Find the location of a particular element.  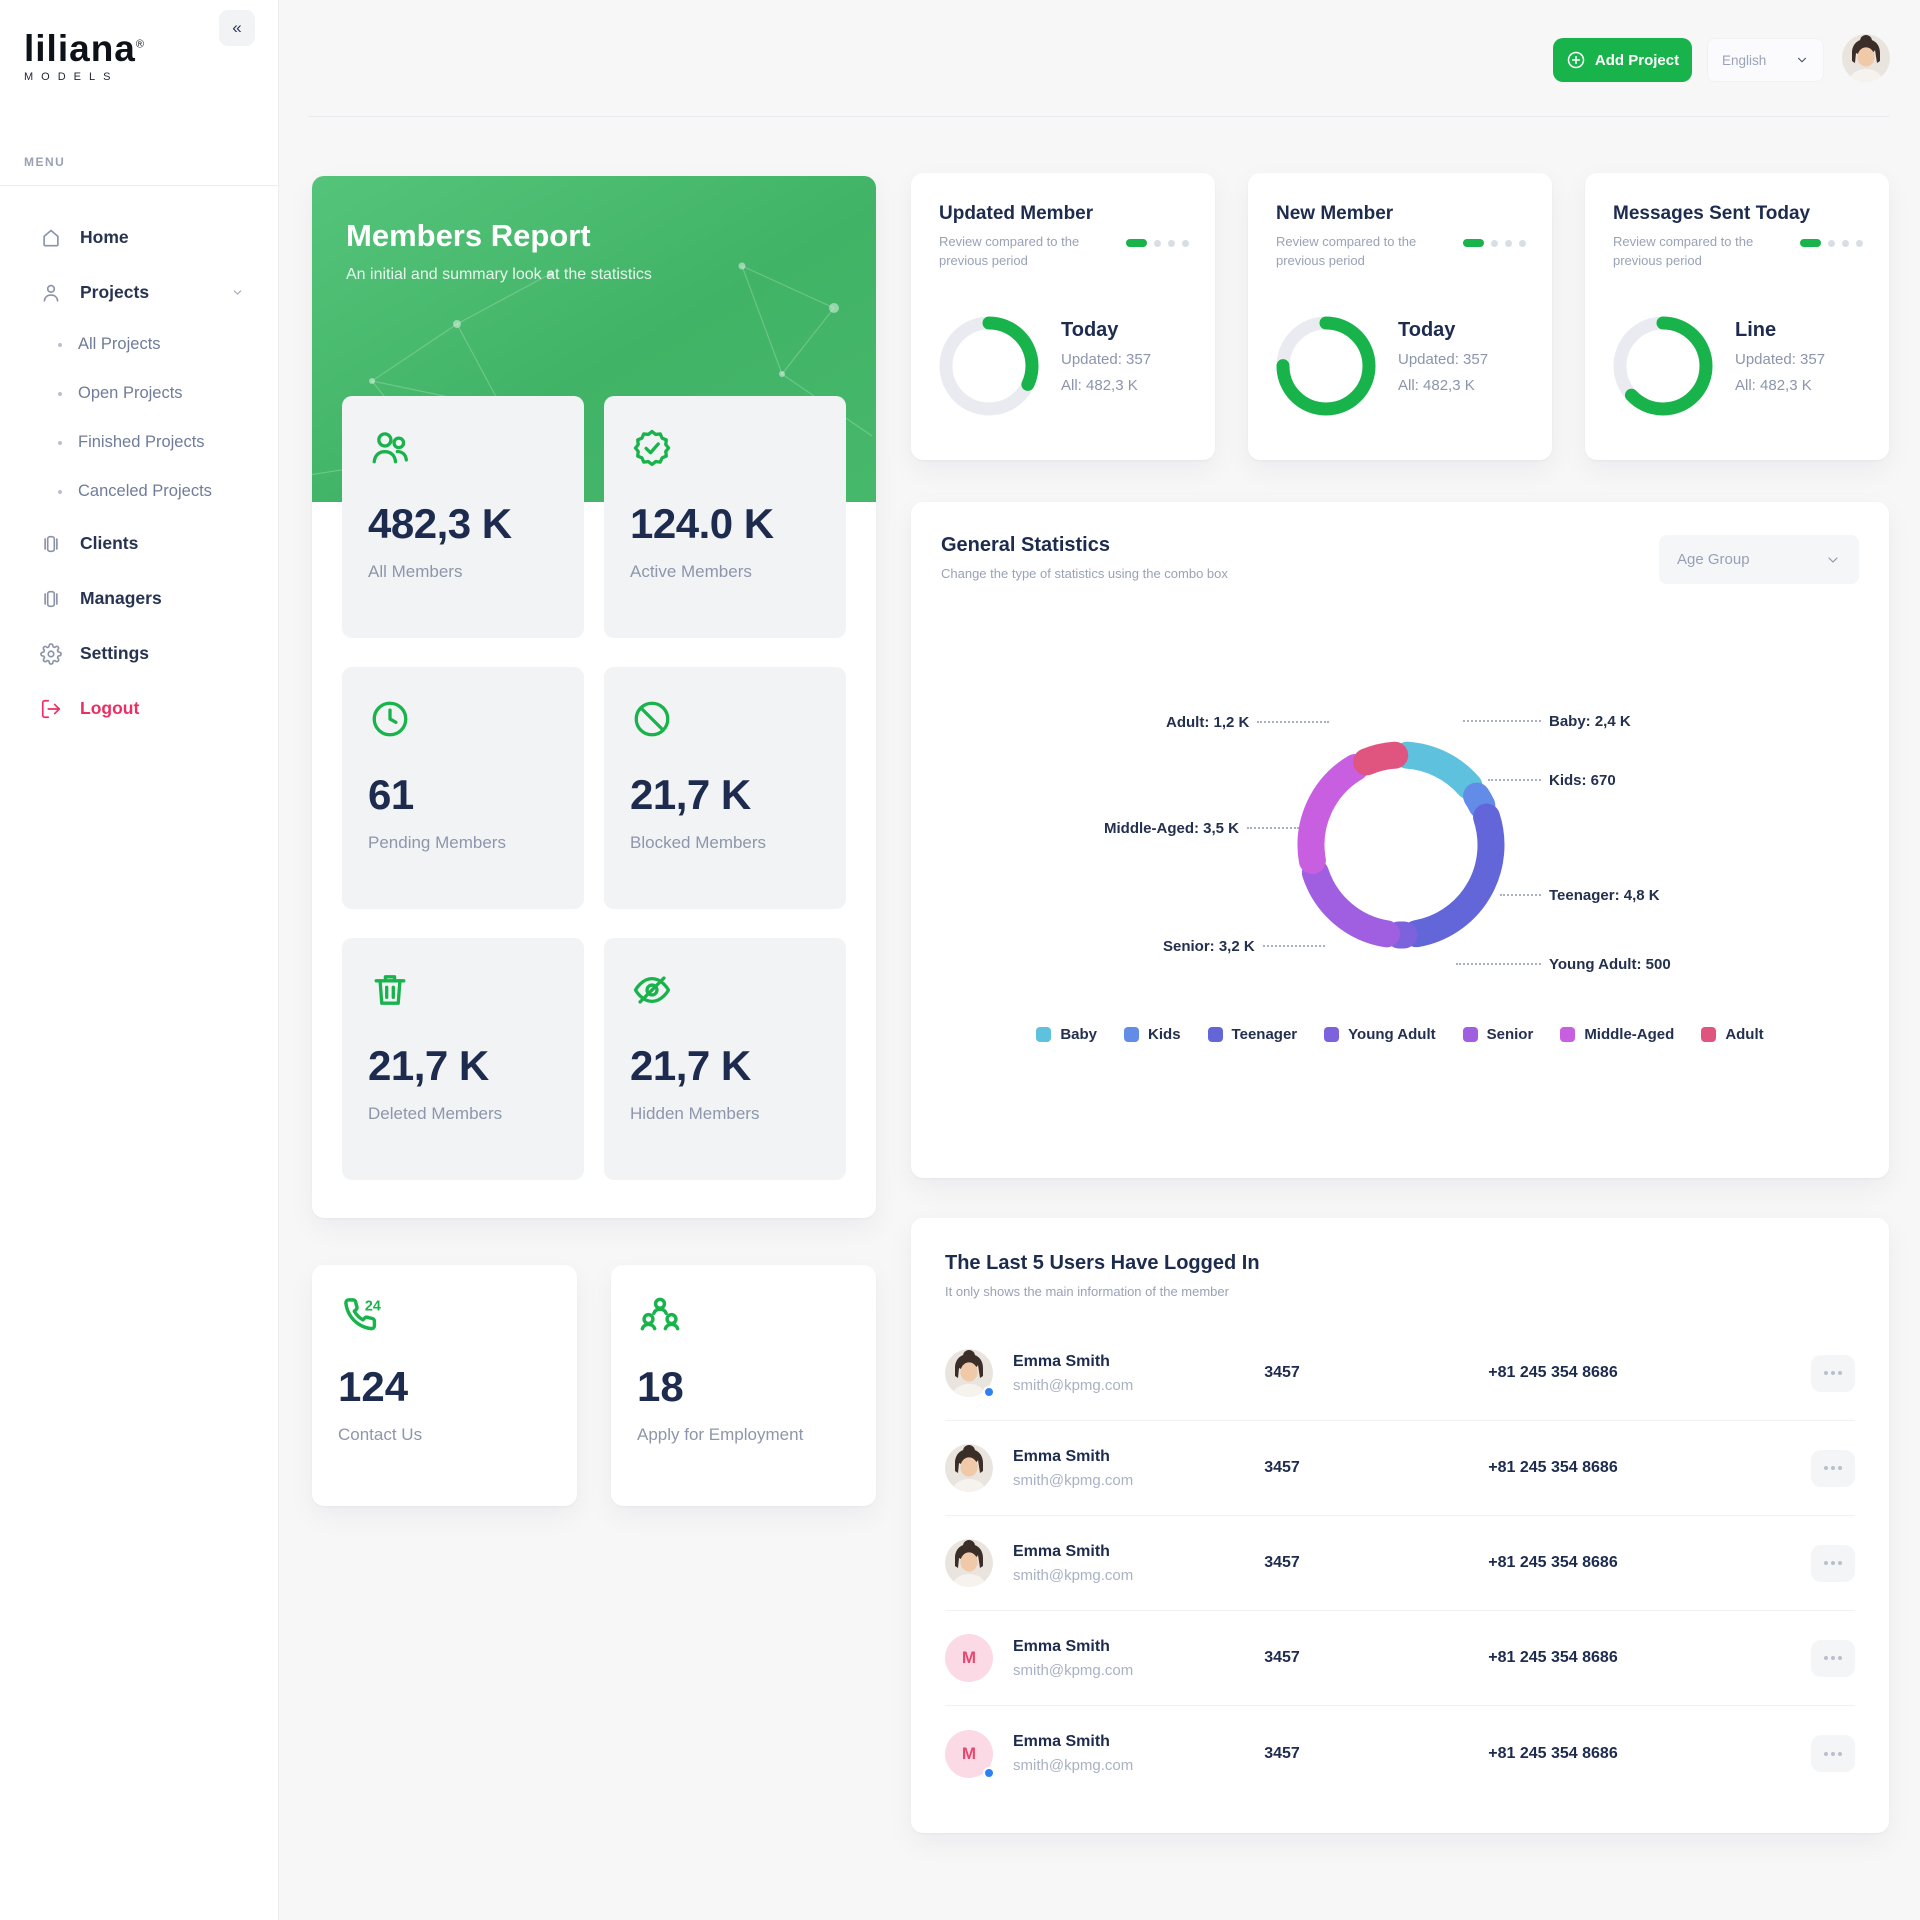

general-statistics-title: General Statistics is located at coordinates (1025, 545).